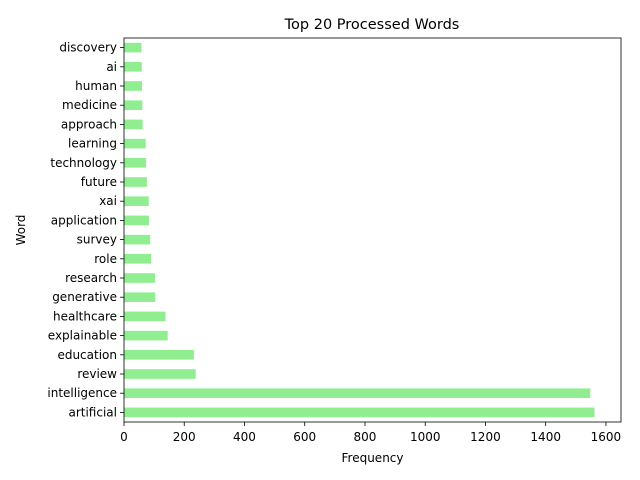 This screenshot has width=640, height=480. What do you see at coordinates (140, 297) in the screenshot?
I see `bar-generative` at bounding box center [140, 297].